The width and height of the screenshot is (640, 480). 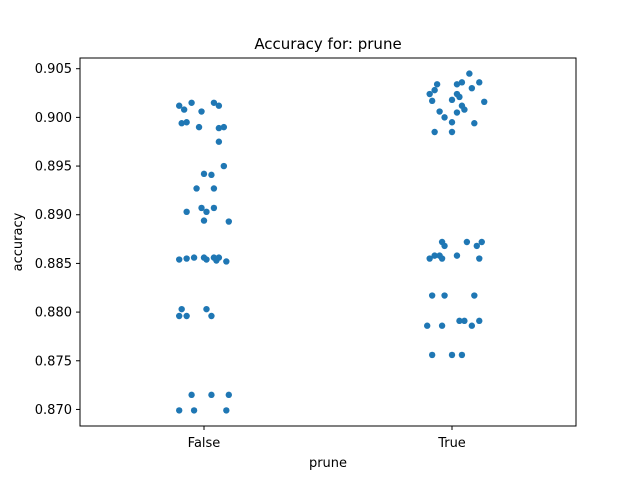 What do you see at coordinates (18, 241) in the screenshot?
I see `y-axis-label: accuracy` at bounding box center [18, 241].